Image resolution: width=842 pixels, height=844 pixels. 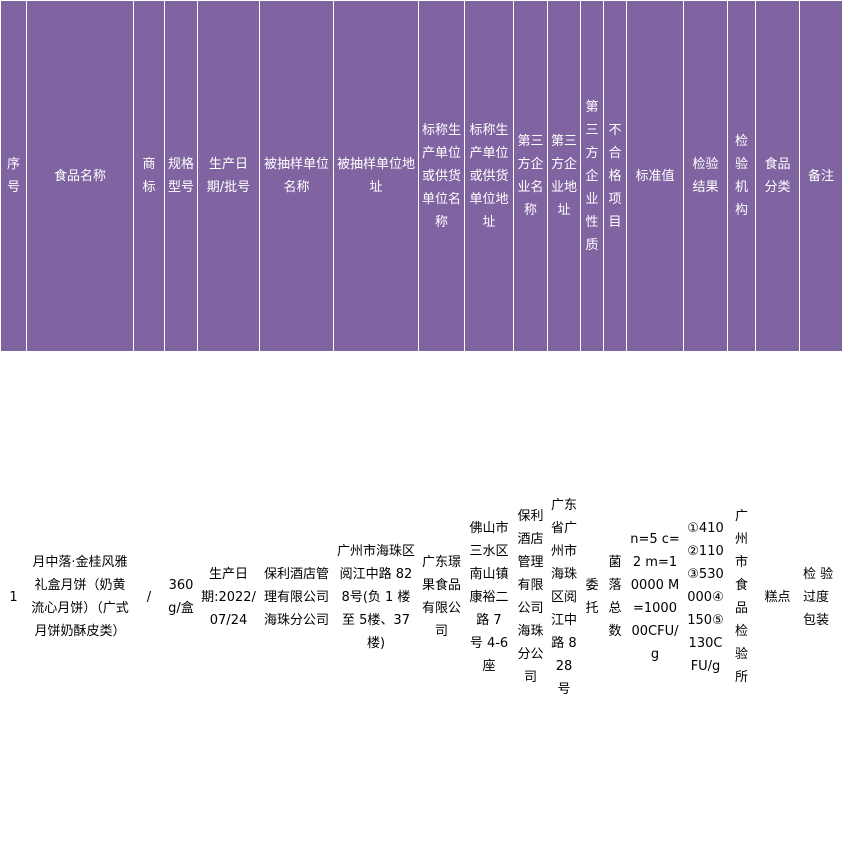 What do you see at coordinates (228, 597) in the screenshot?
I see `cell-production-date: 生产日期:2022/07/24` at bounding box center [228, 597].